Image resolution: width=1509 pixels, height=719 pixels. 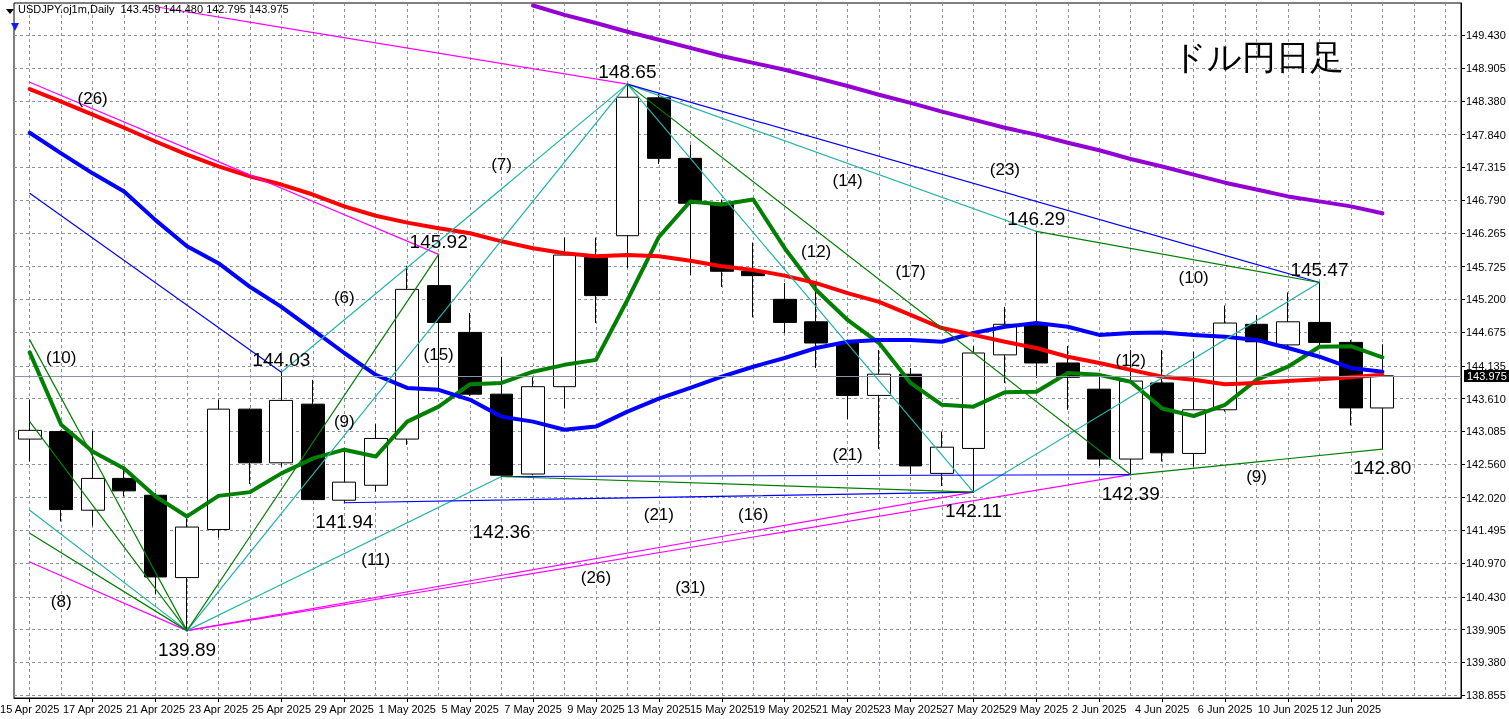 What do you see at coordinates (1486, 232) in the screenshot?
I see `y-tick-label: 146.265` at bounding box center [1486, 232].